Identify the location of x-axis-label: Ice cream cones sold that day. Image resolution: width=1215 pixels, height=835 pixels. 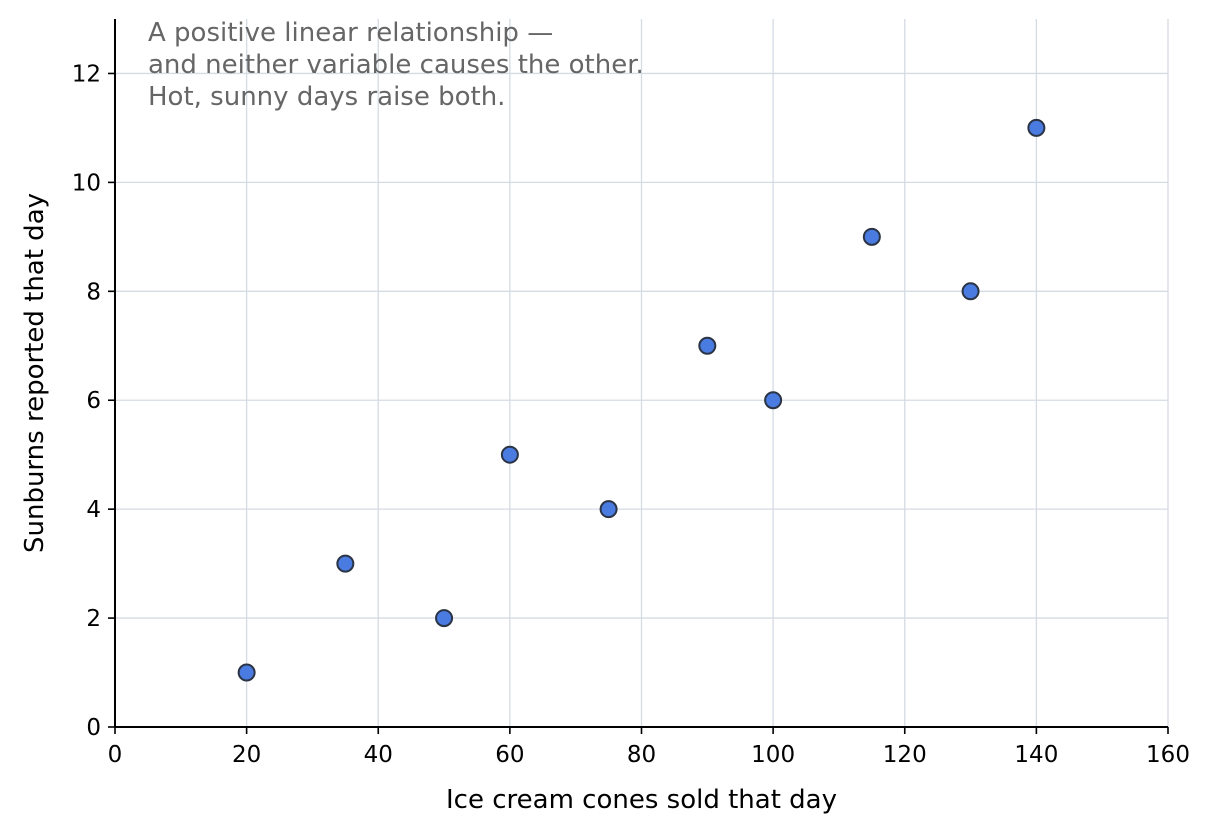
(641, 800).